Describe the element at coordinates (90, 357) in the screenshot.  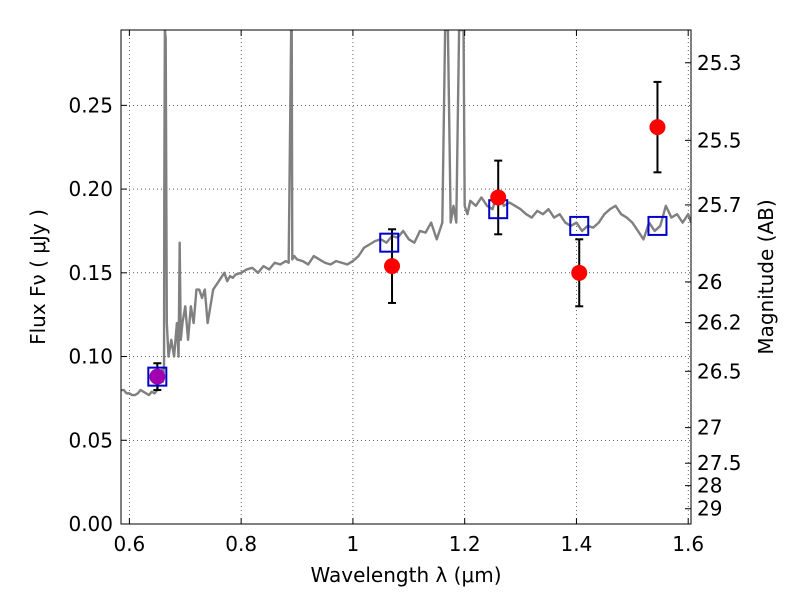
I see `y-tick-label: 0.10` at that location.